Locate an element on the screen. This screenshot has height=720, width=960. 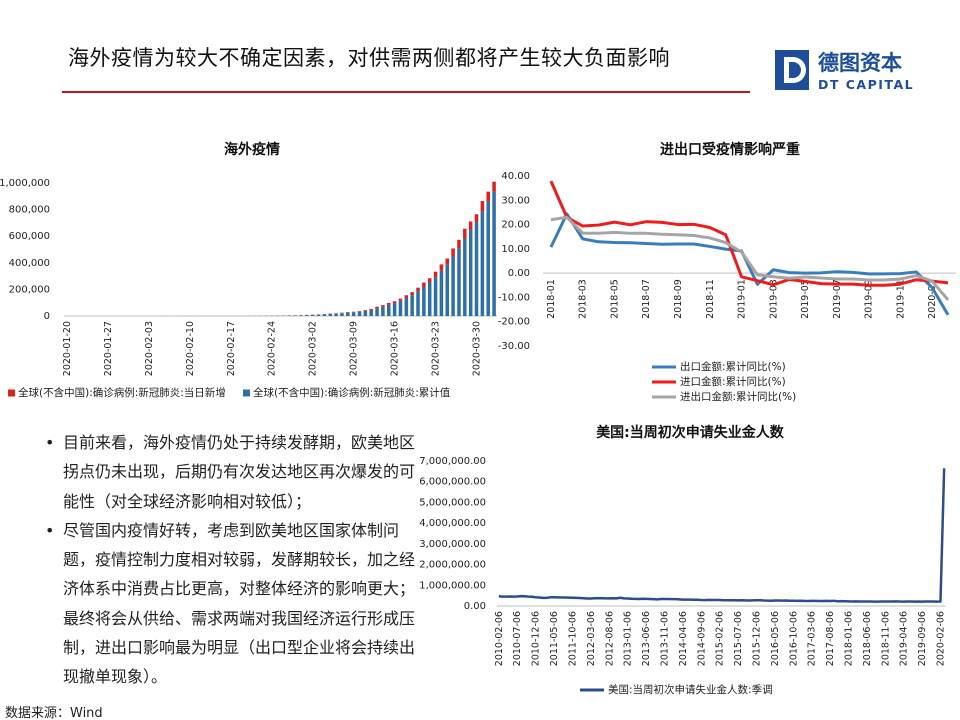
legend-label: 全球(不含中国):确诊病例:新冠肺炎:当日新增 is located at coordinates (122, 392).